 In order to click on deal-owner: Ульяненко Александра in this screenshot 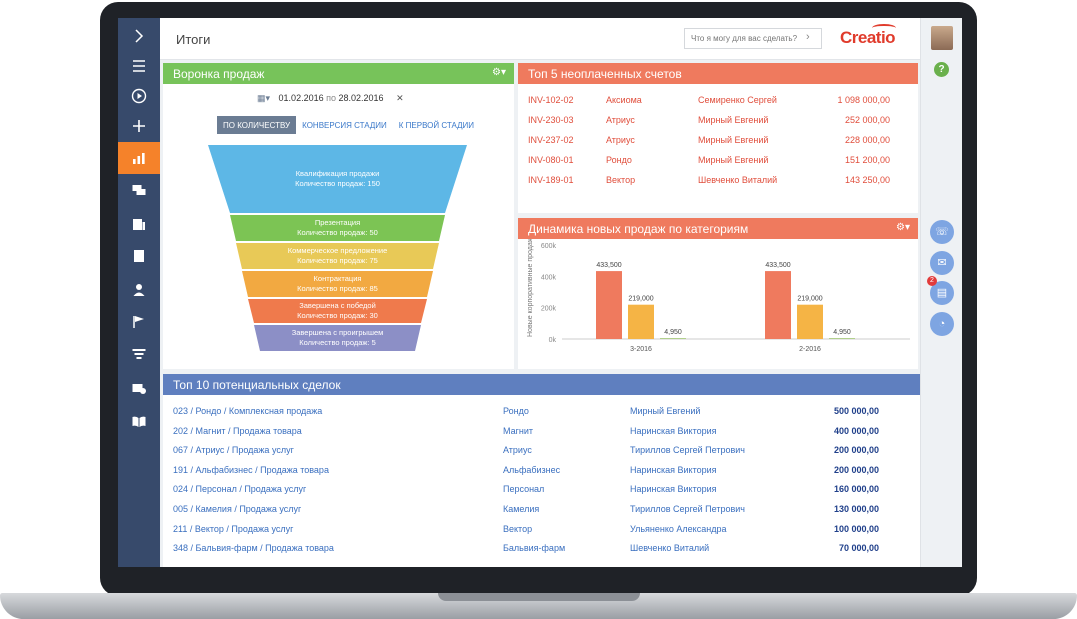, I will do `click(678, 528)`.